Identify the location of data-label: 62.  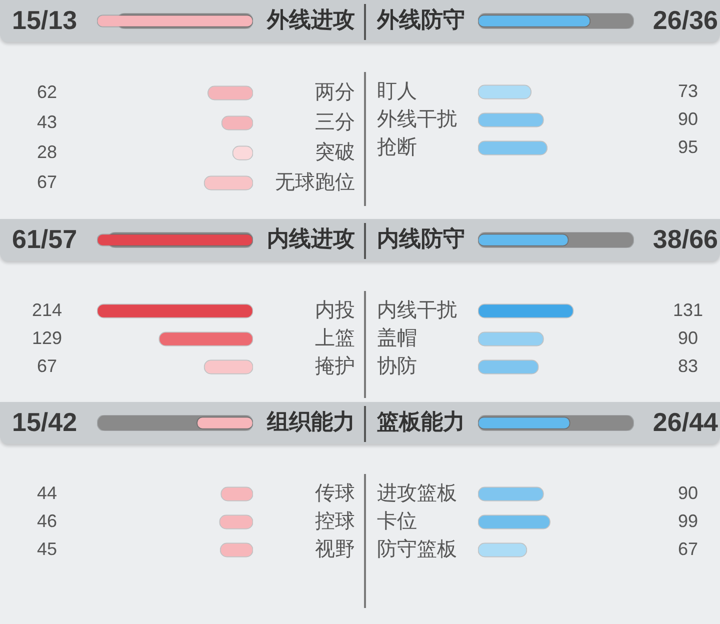
(47, 92).